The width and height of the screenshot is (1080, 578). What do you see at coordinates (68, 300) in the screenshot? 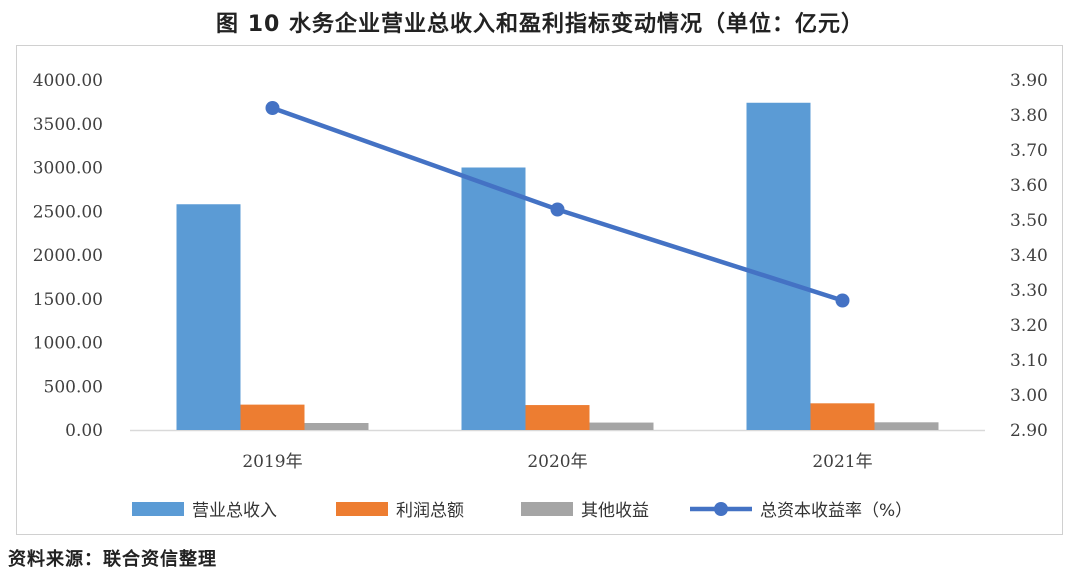
I see `y-left-tick-label: 1500.00` at bounding box center [68, 300].